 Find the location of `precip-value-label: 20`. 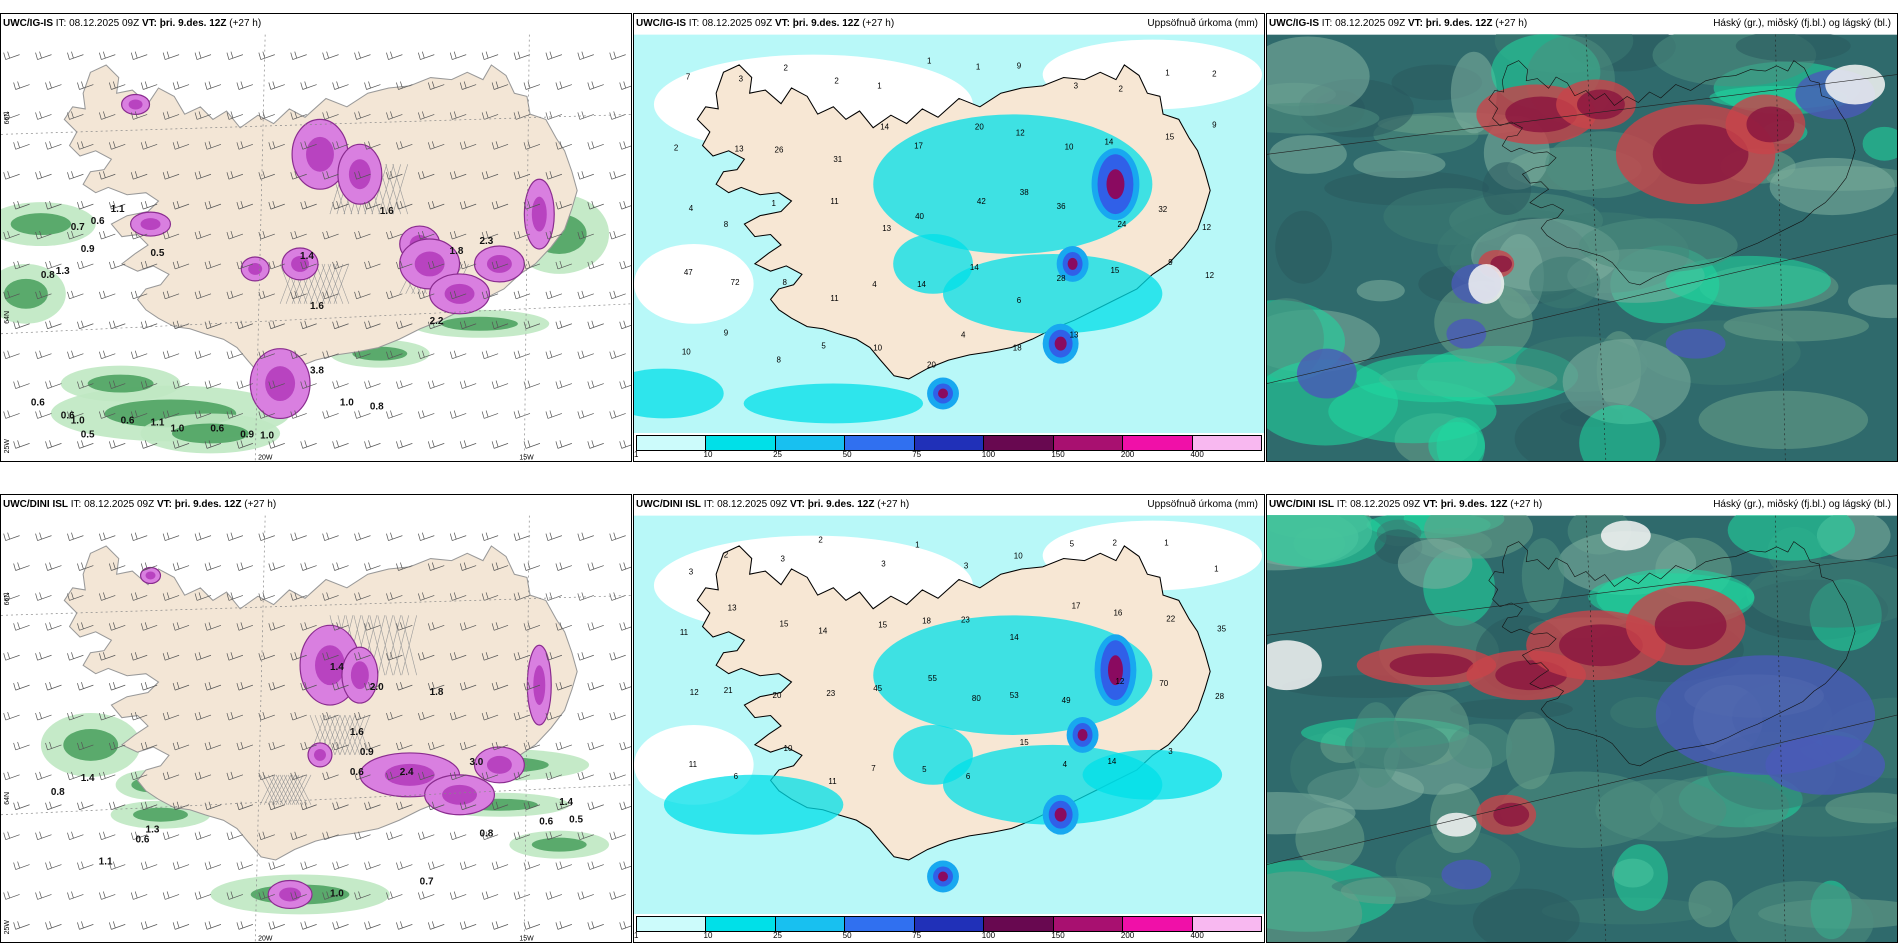

precip-value-label: 20 is located at coordinates (931, 365).